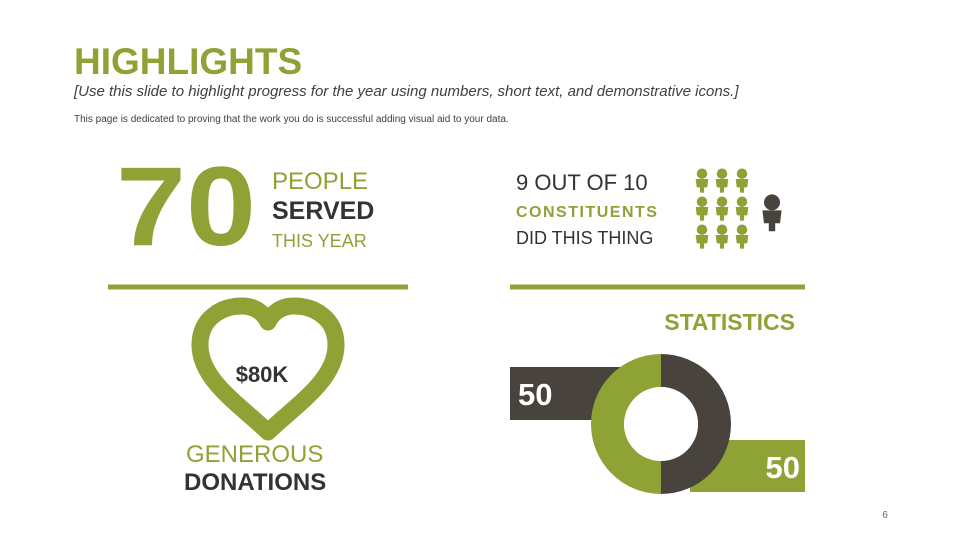 This screenshot has height=540, width=960. What do you see at coordinates (885, 515) in the screenshot?
I see `page-number: 6` at bounding box center [885, 515].